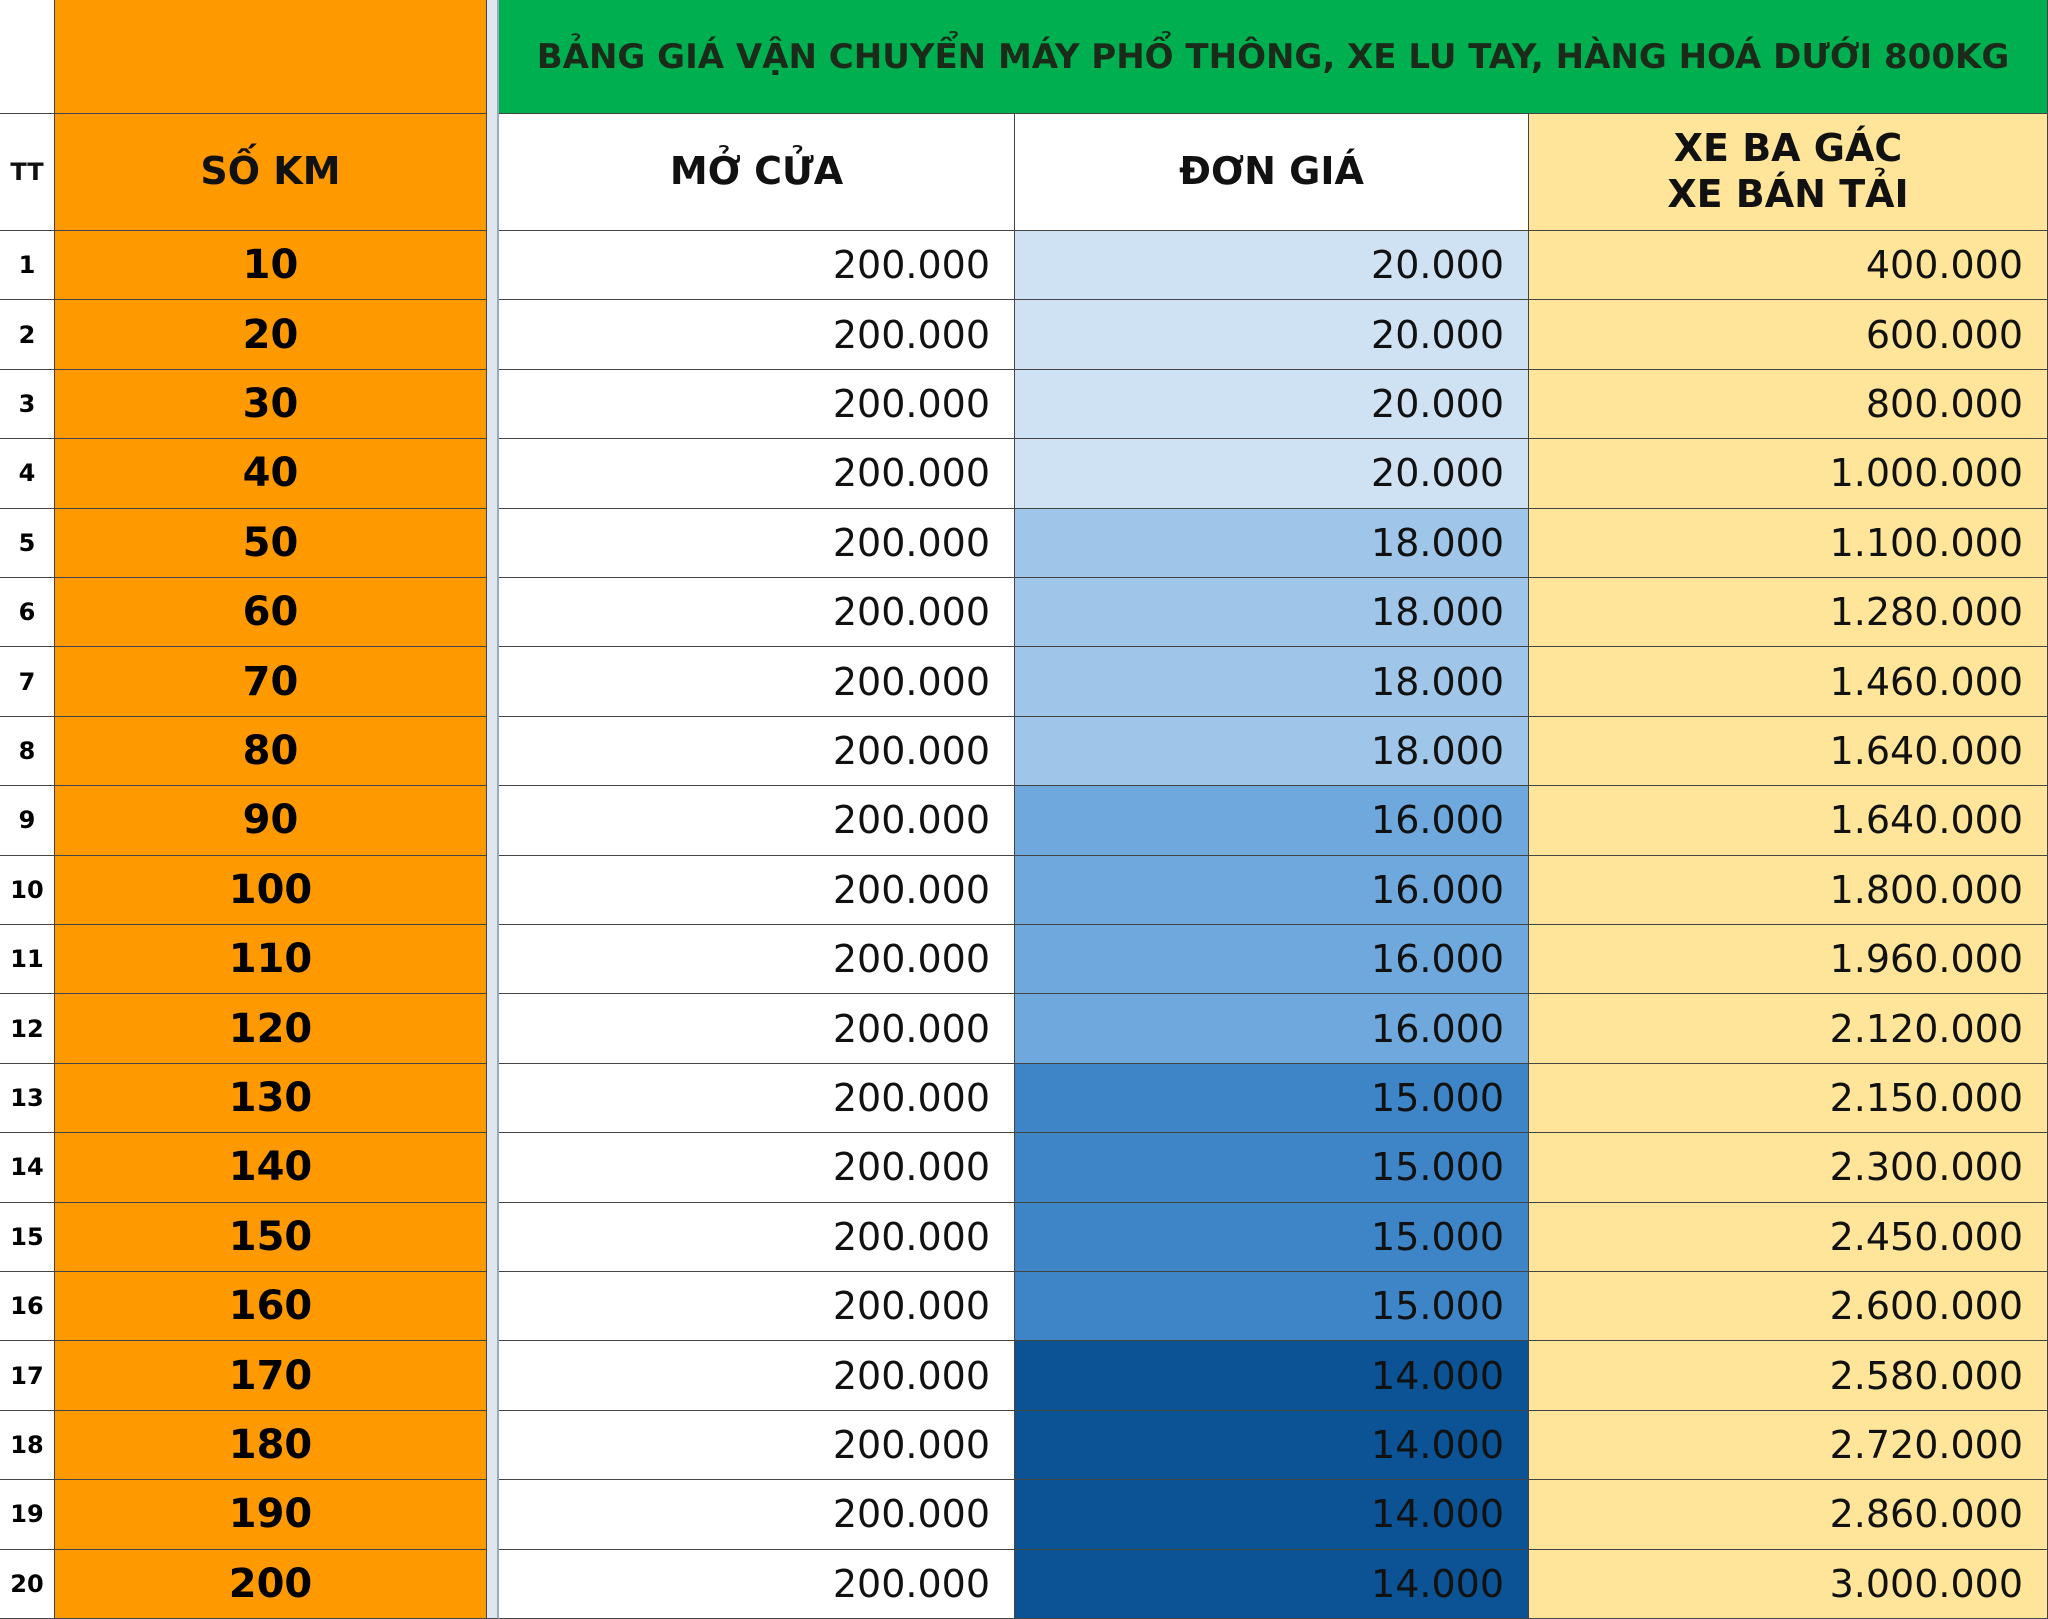  Describe the element at coordinates (27, 172) in the screenshot. I see `column-header: TT` at that location.